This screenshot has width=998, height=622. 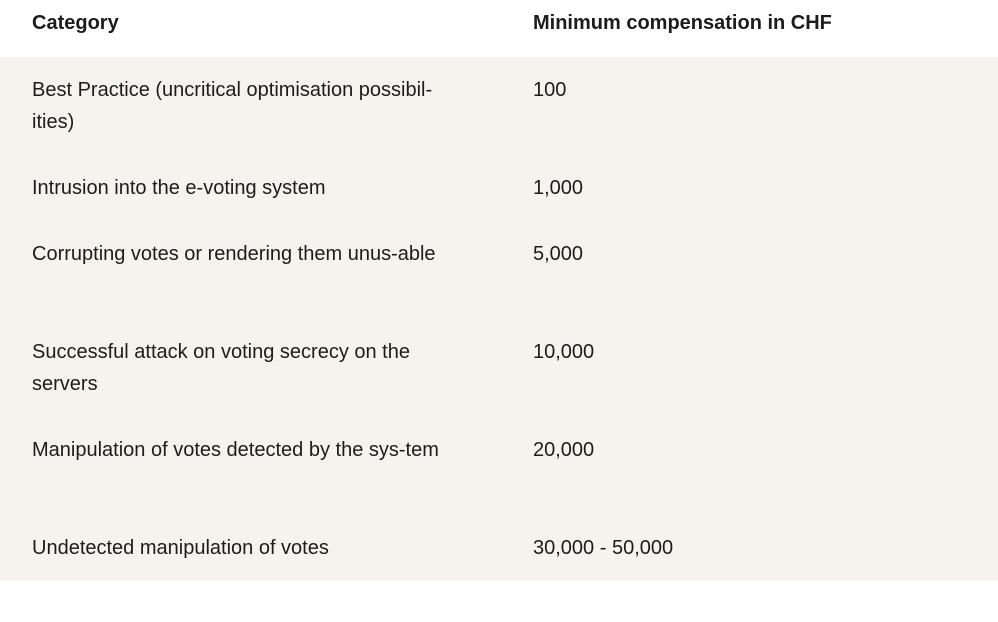 I want to click on compensation-cell: 100, so click(x=550, y=90).